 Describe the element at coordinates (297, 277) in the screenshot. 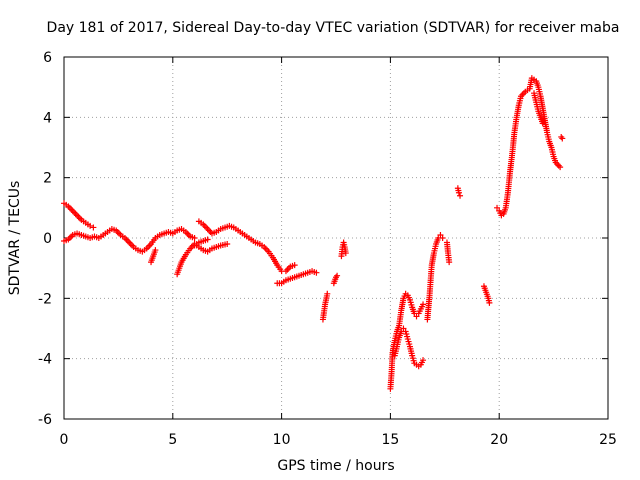

I see `series-track-g` at that location.